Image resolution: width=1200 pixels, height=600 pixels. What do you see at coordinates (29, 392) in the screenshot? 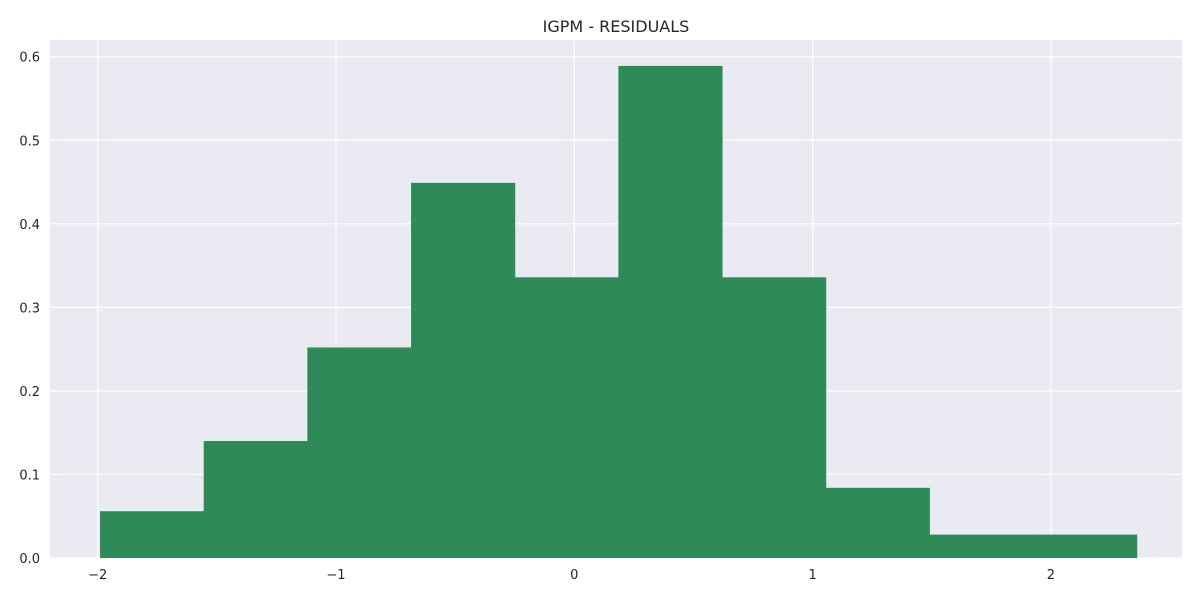
I see `y-tick-label: 0.2` at bounding box center [29, 392].